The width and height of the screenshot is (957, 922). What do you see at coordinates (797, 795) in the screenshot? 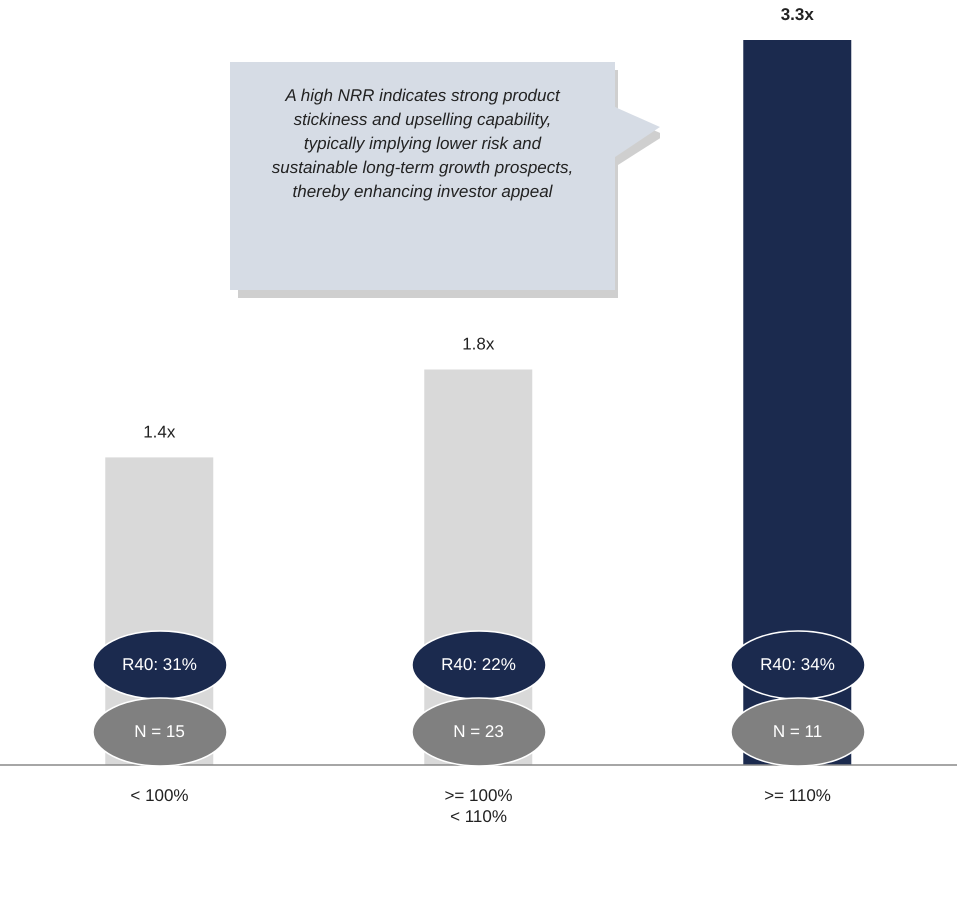
I see `x-tick-label: >= 110%` at bounding box center [797, 795].